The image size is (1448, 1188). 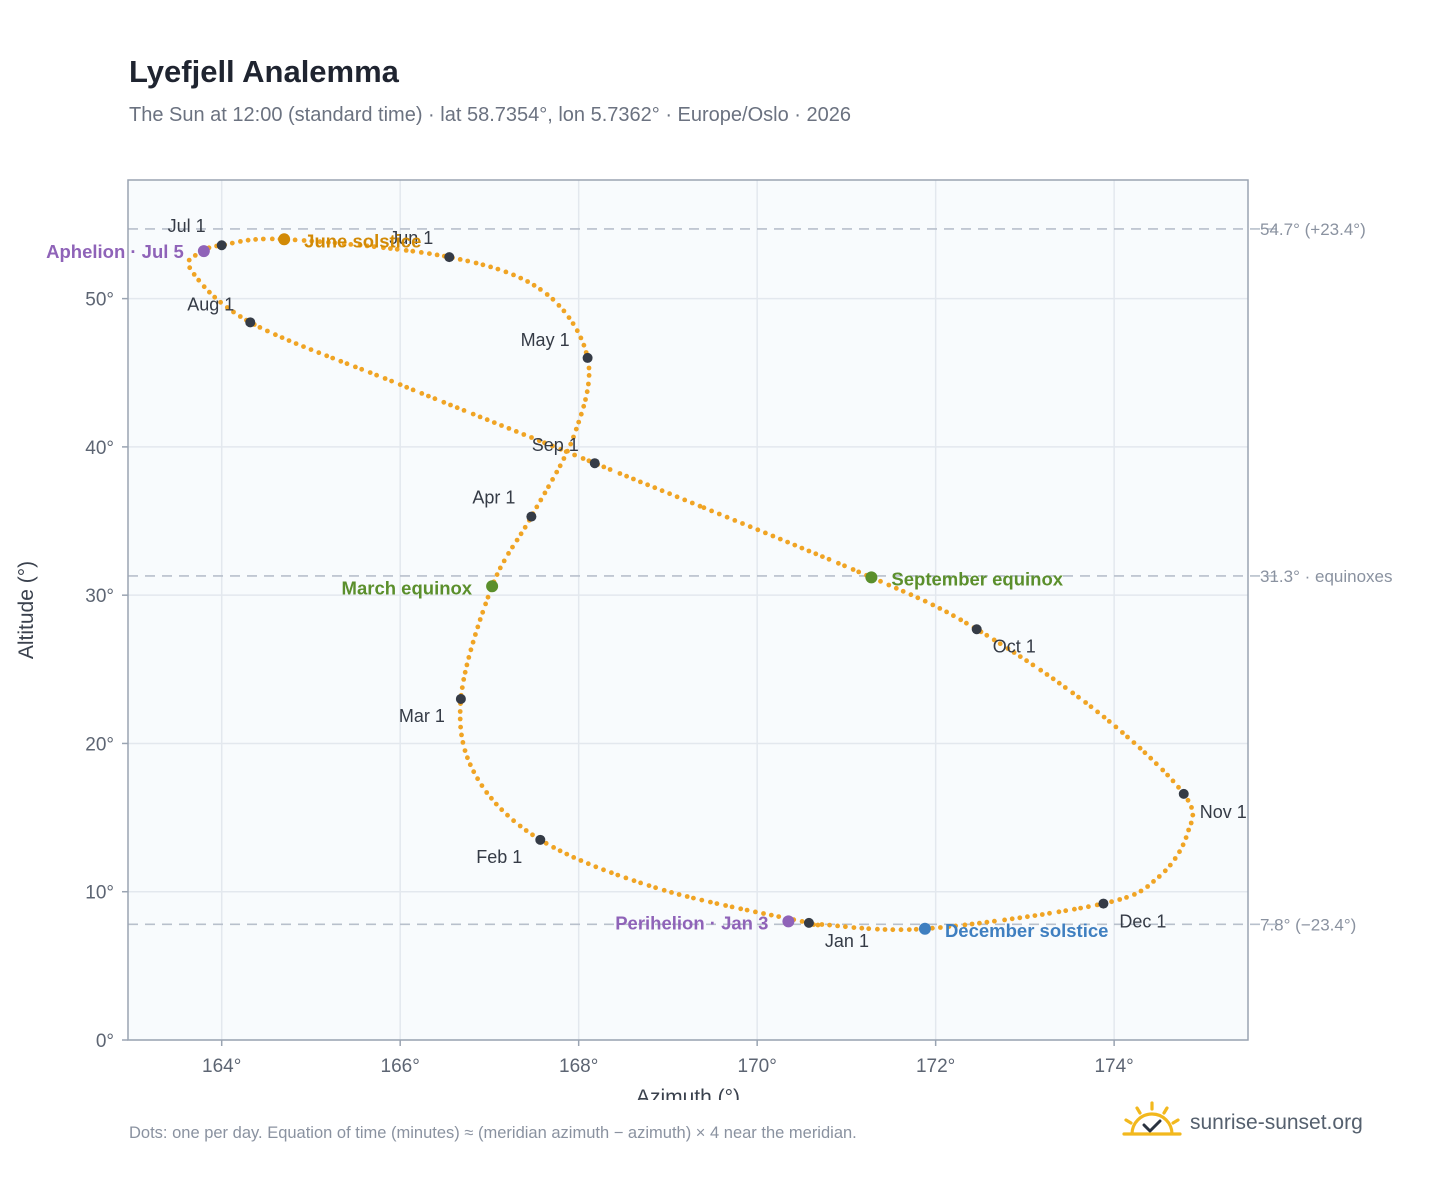 What do you see at coordinates (1223, 812) in the screenshot?
I see `month-label: Nov 1` at bounding box center [1223, 812].